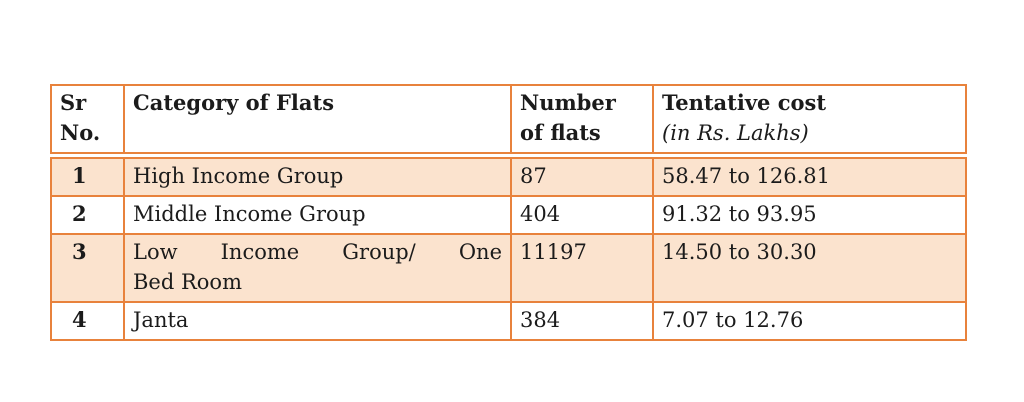 Image resolution: width=1024 pixels, height=402 pixels. Describe the element at coordinates (809, 321) in the screenshot. I see `cell-cost: 7.07 to 12.76` at that location.